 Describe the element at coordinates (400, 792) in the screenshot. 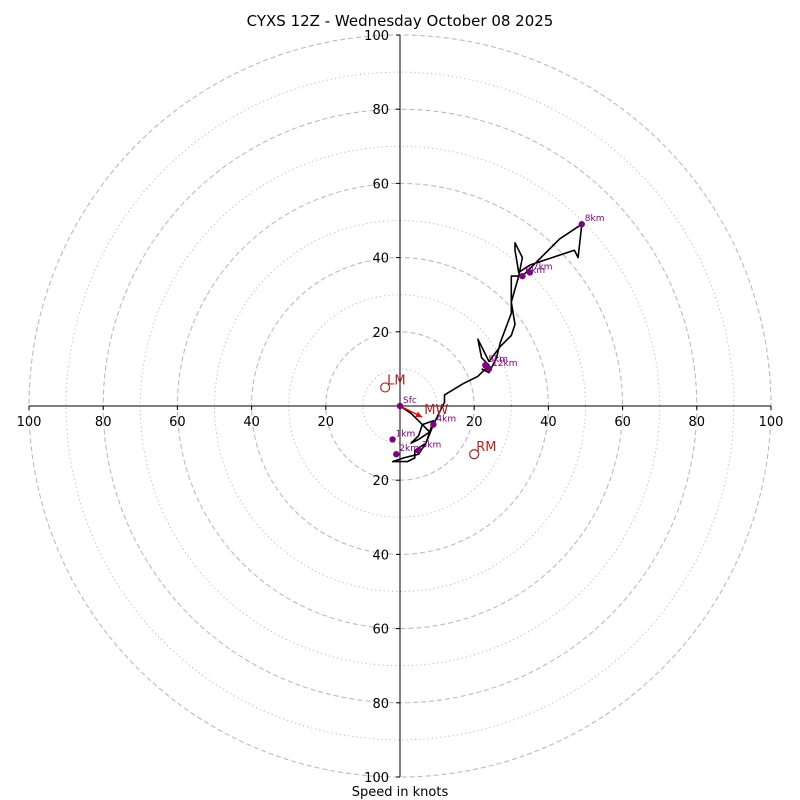

I see `x-axis-label: Speed in knots` at that location.